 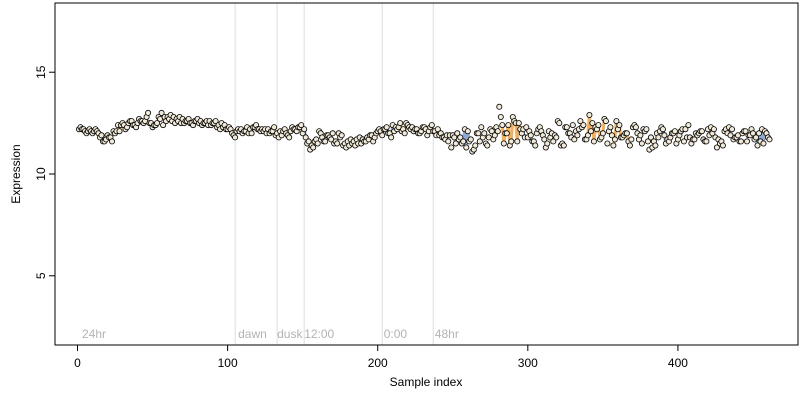 I want to click on x-tick-label: 400, so click(x=678, y=363).